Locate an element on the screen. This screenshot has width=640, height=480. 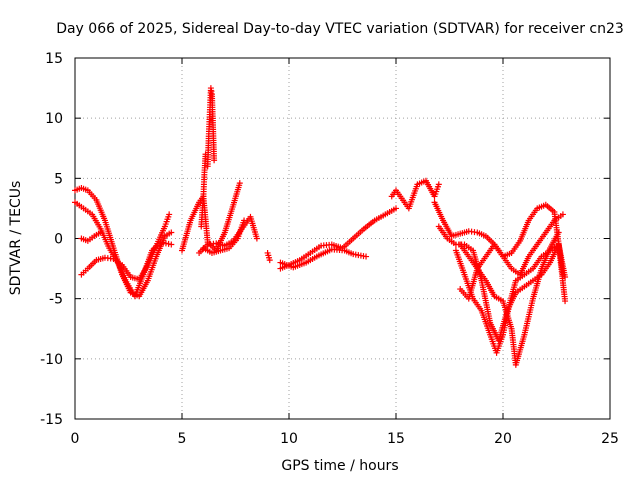
y-tick-label: -15 is located at coordinates (51, 420).